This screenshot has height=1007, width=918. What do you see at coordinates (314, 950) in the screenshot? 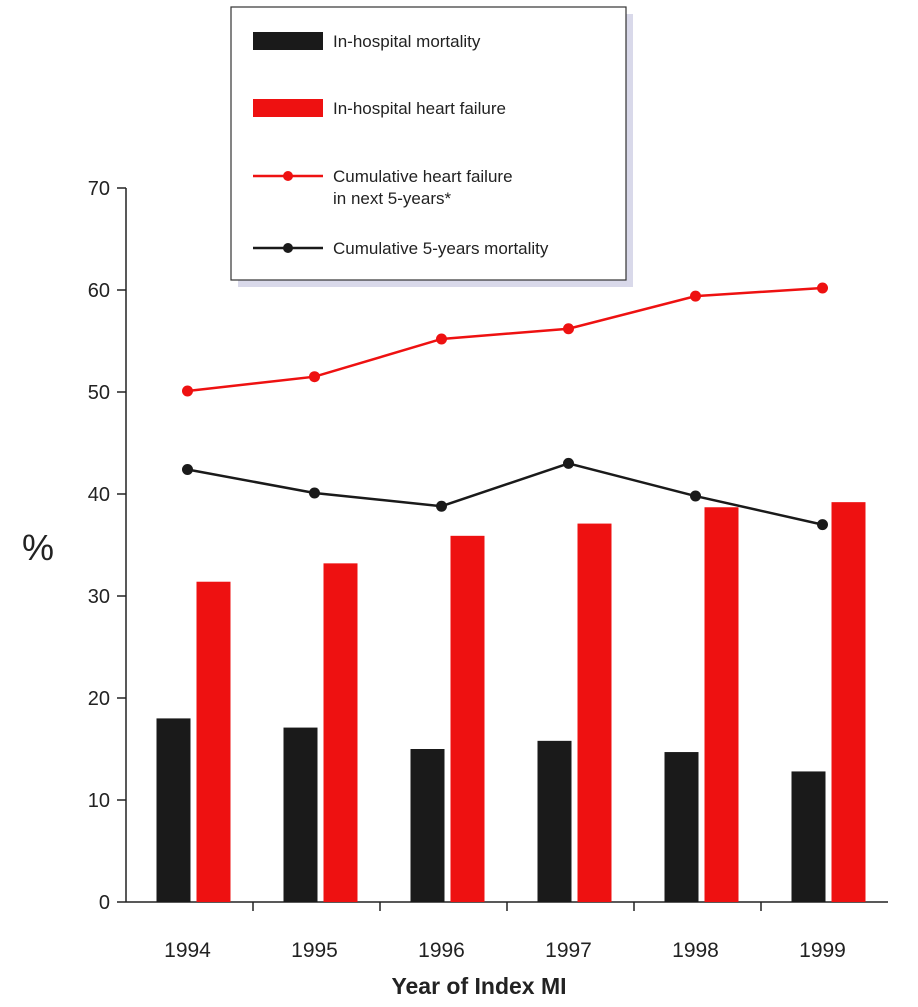
I see `x-tick-label: 1995` at bounding box center [314, 950].